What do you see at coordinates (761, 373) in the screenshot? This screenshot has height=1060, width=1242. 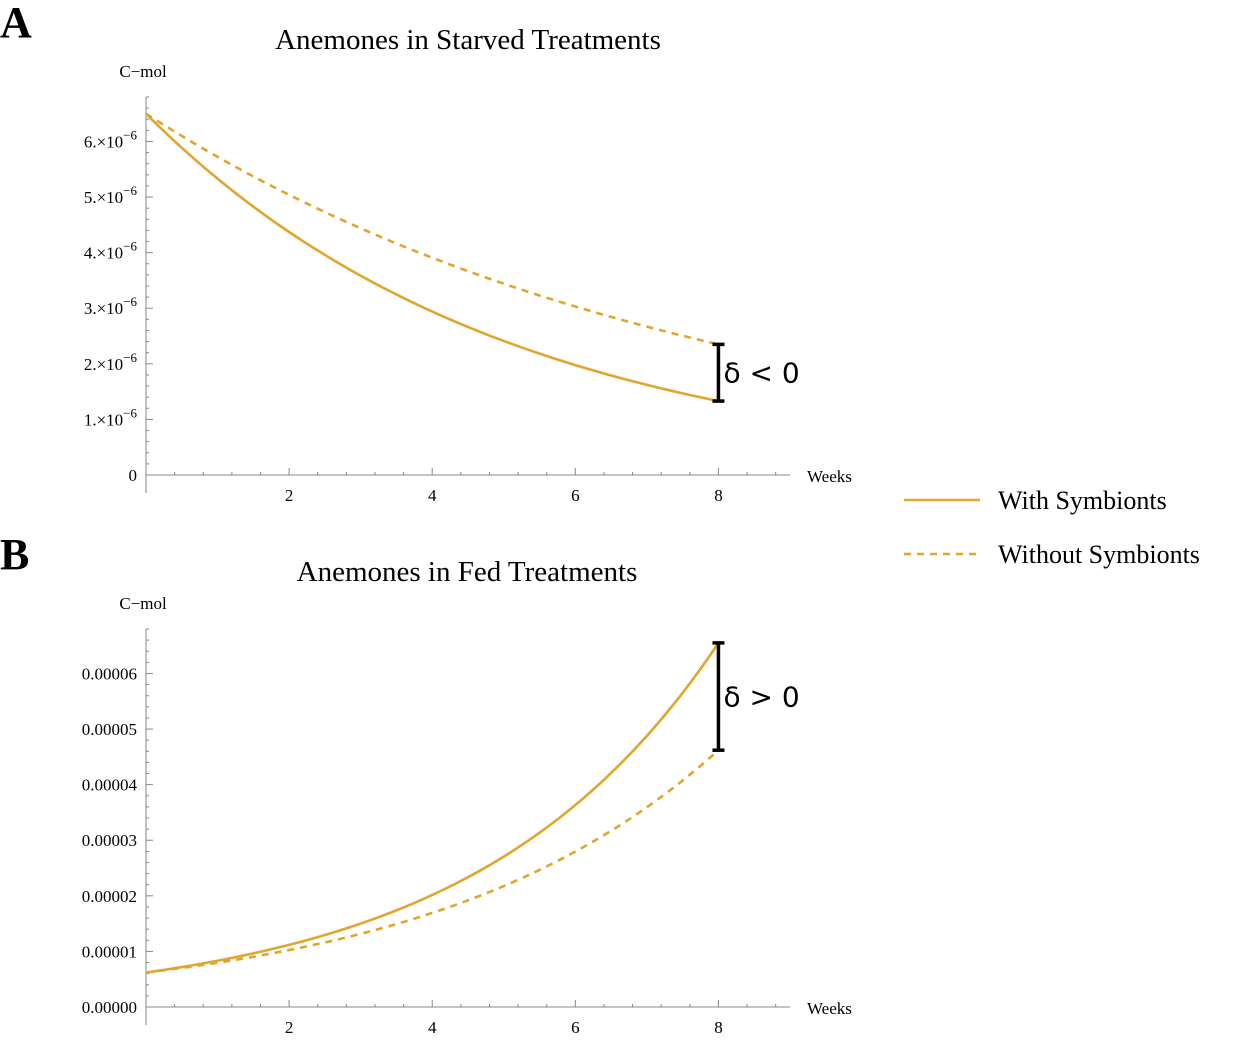 I see `delta-label: δ < 0` at bounding box center [761, 373].